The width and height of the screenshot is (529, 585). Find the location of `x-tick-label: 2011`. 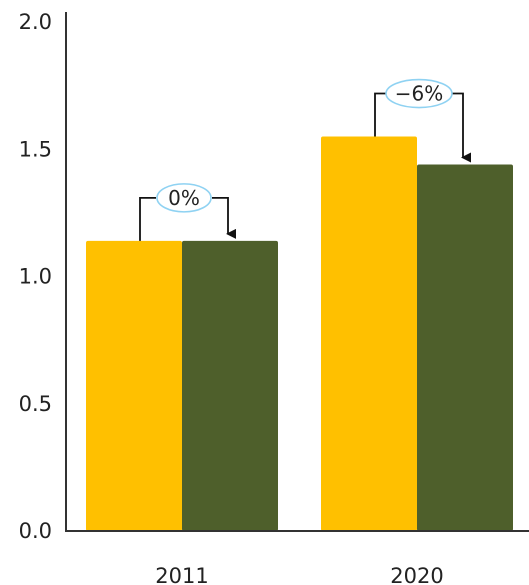

x-tick-label: 2011 is located at coordinates (181, 574).